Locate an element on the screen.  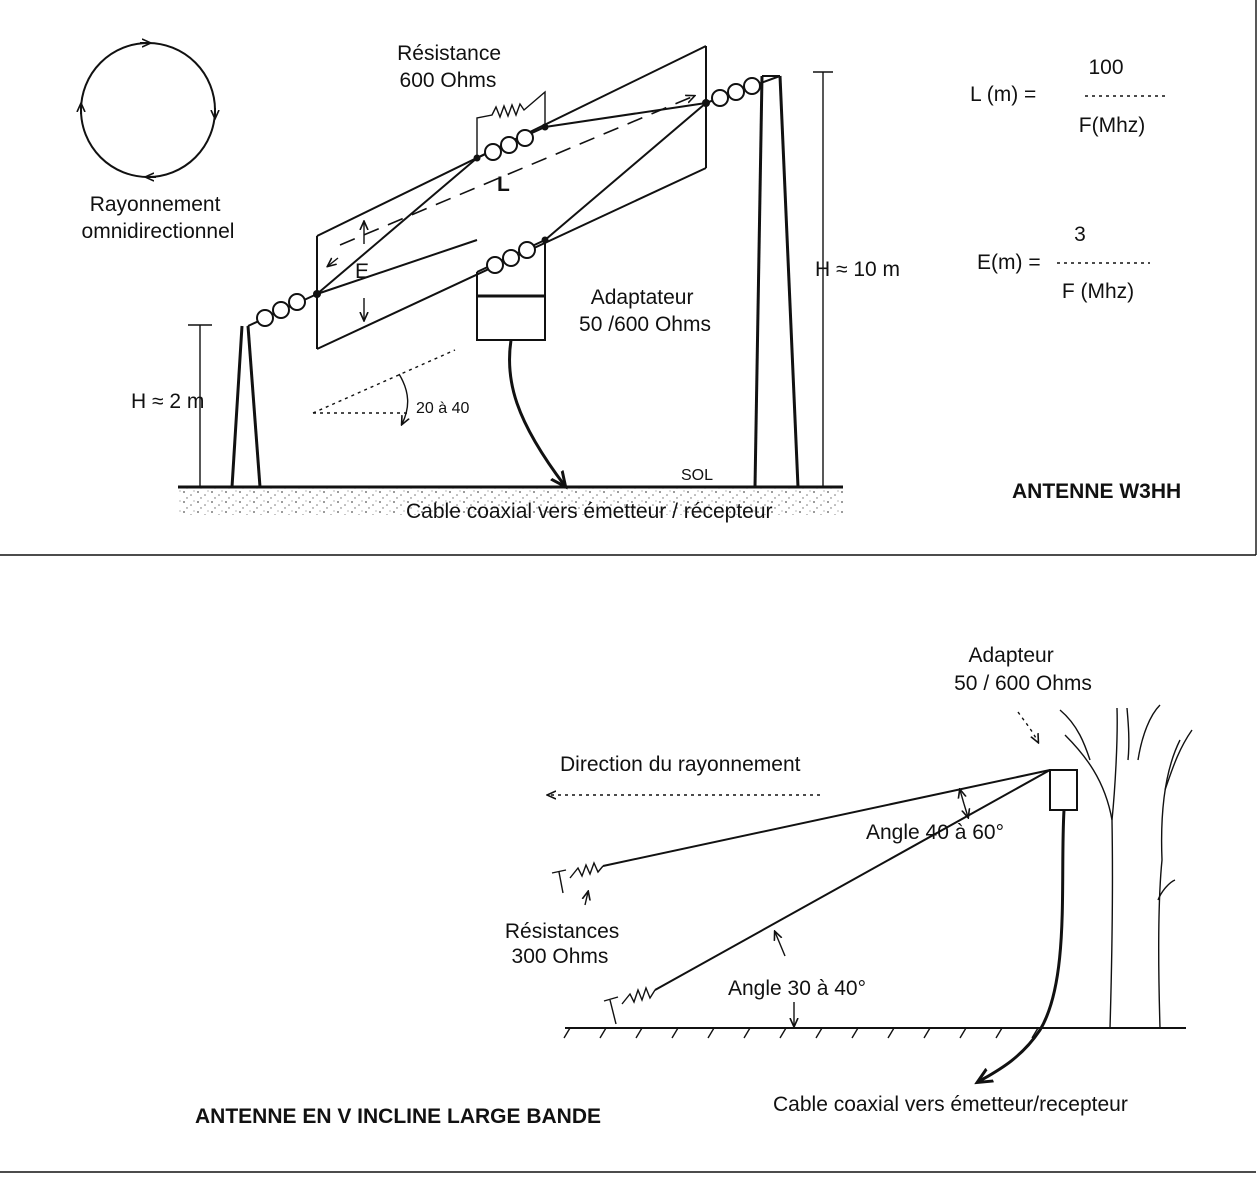
title-w3hh: ANTENNE W3HH is located at coordinates (1096, 491).